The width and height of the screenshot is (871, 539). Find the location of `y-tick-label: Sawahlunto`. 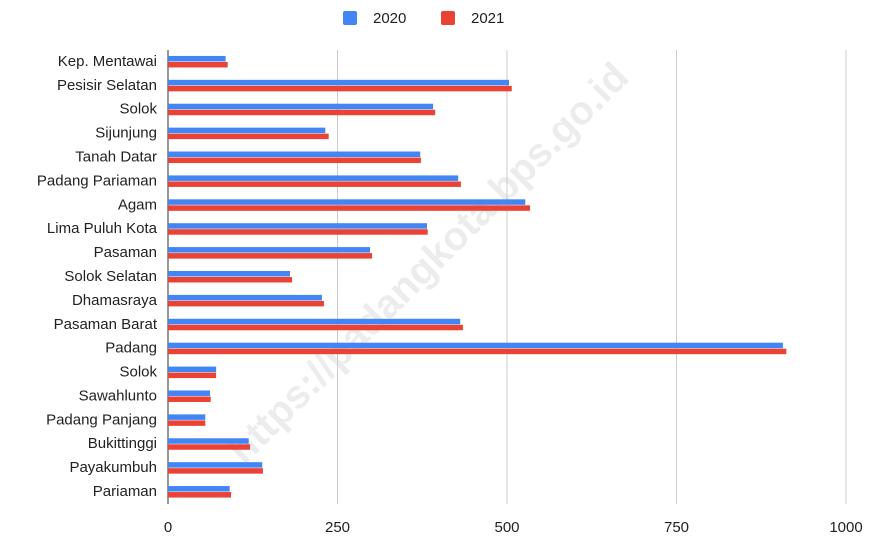

y-tick-label: Sawahlunto is located at coordinates (118, 395).